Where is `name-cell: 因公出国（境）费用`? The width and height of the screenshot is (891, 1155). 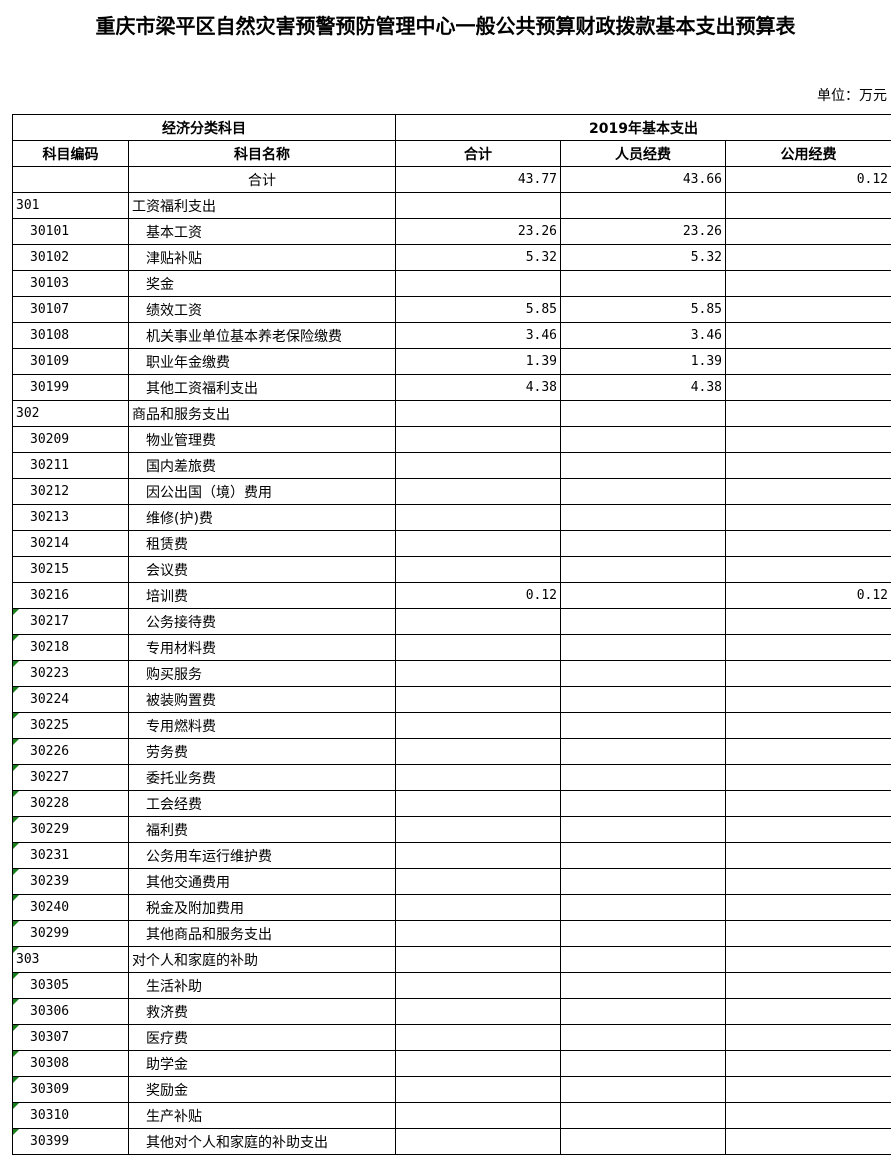 name-cell: 因公出国（境）费用 is located at coordinates (262, 492).